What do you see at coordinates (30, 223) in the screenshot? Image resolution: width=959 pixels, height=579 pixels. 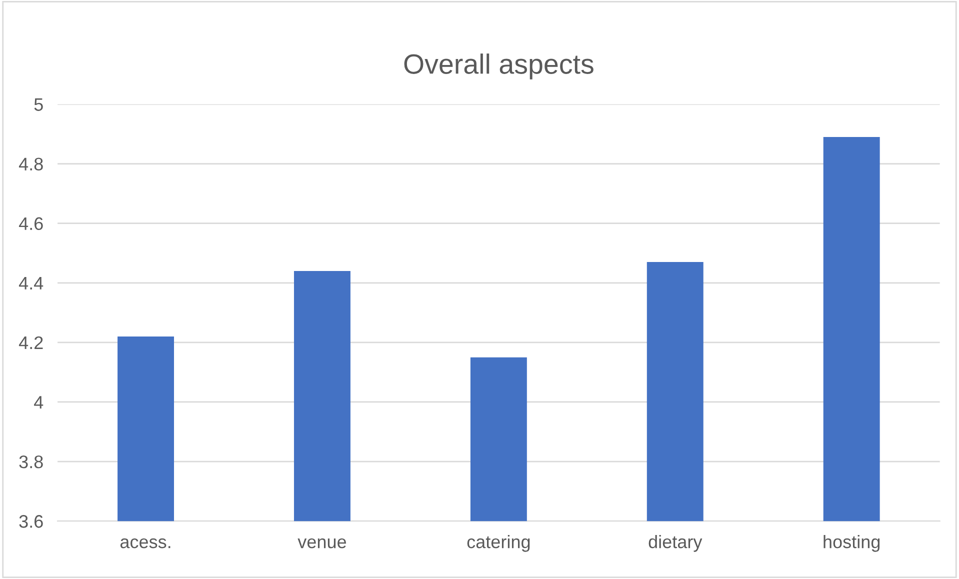 I see `y-tick-label: 4.6` at bounding box center [30, 223].